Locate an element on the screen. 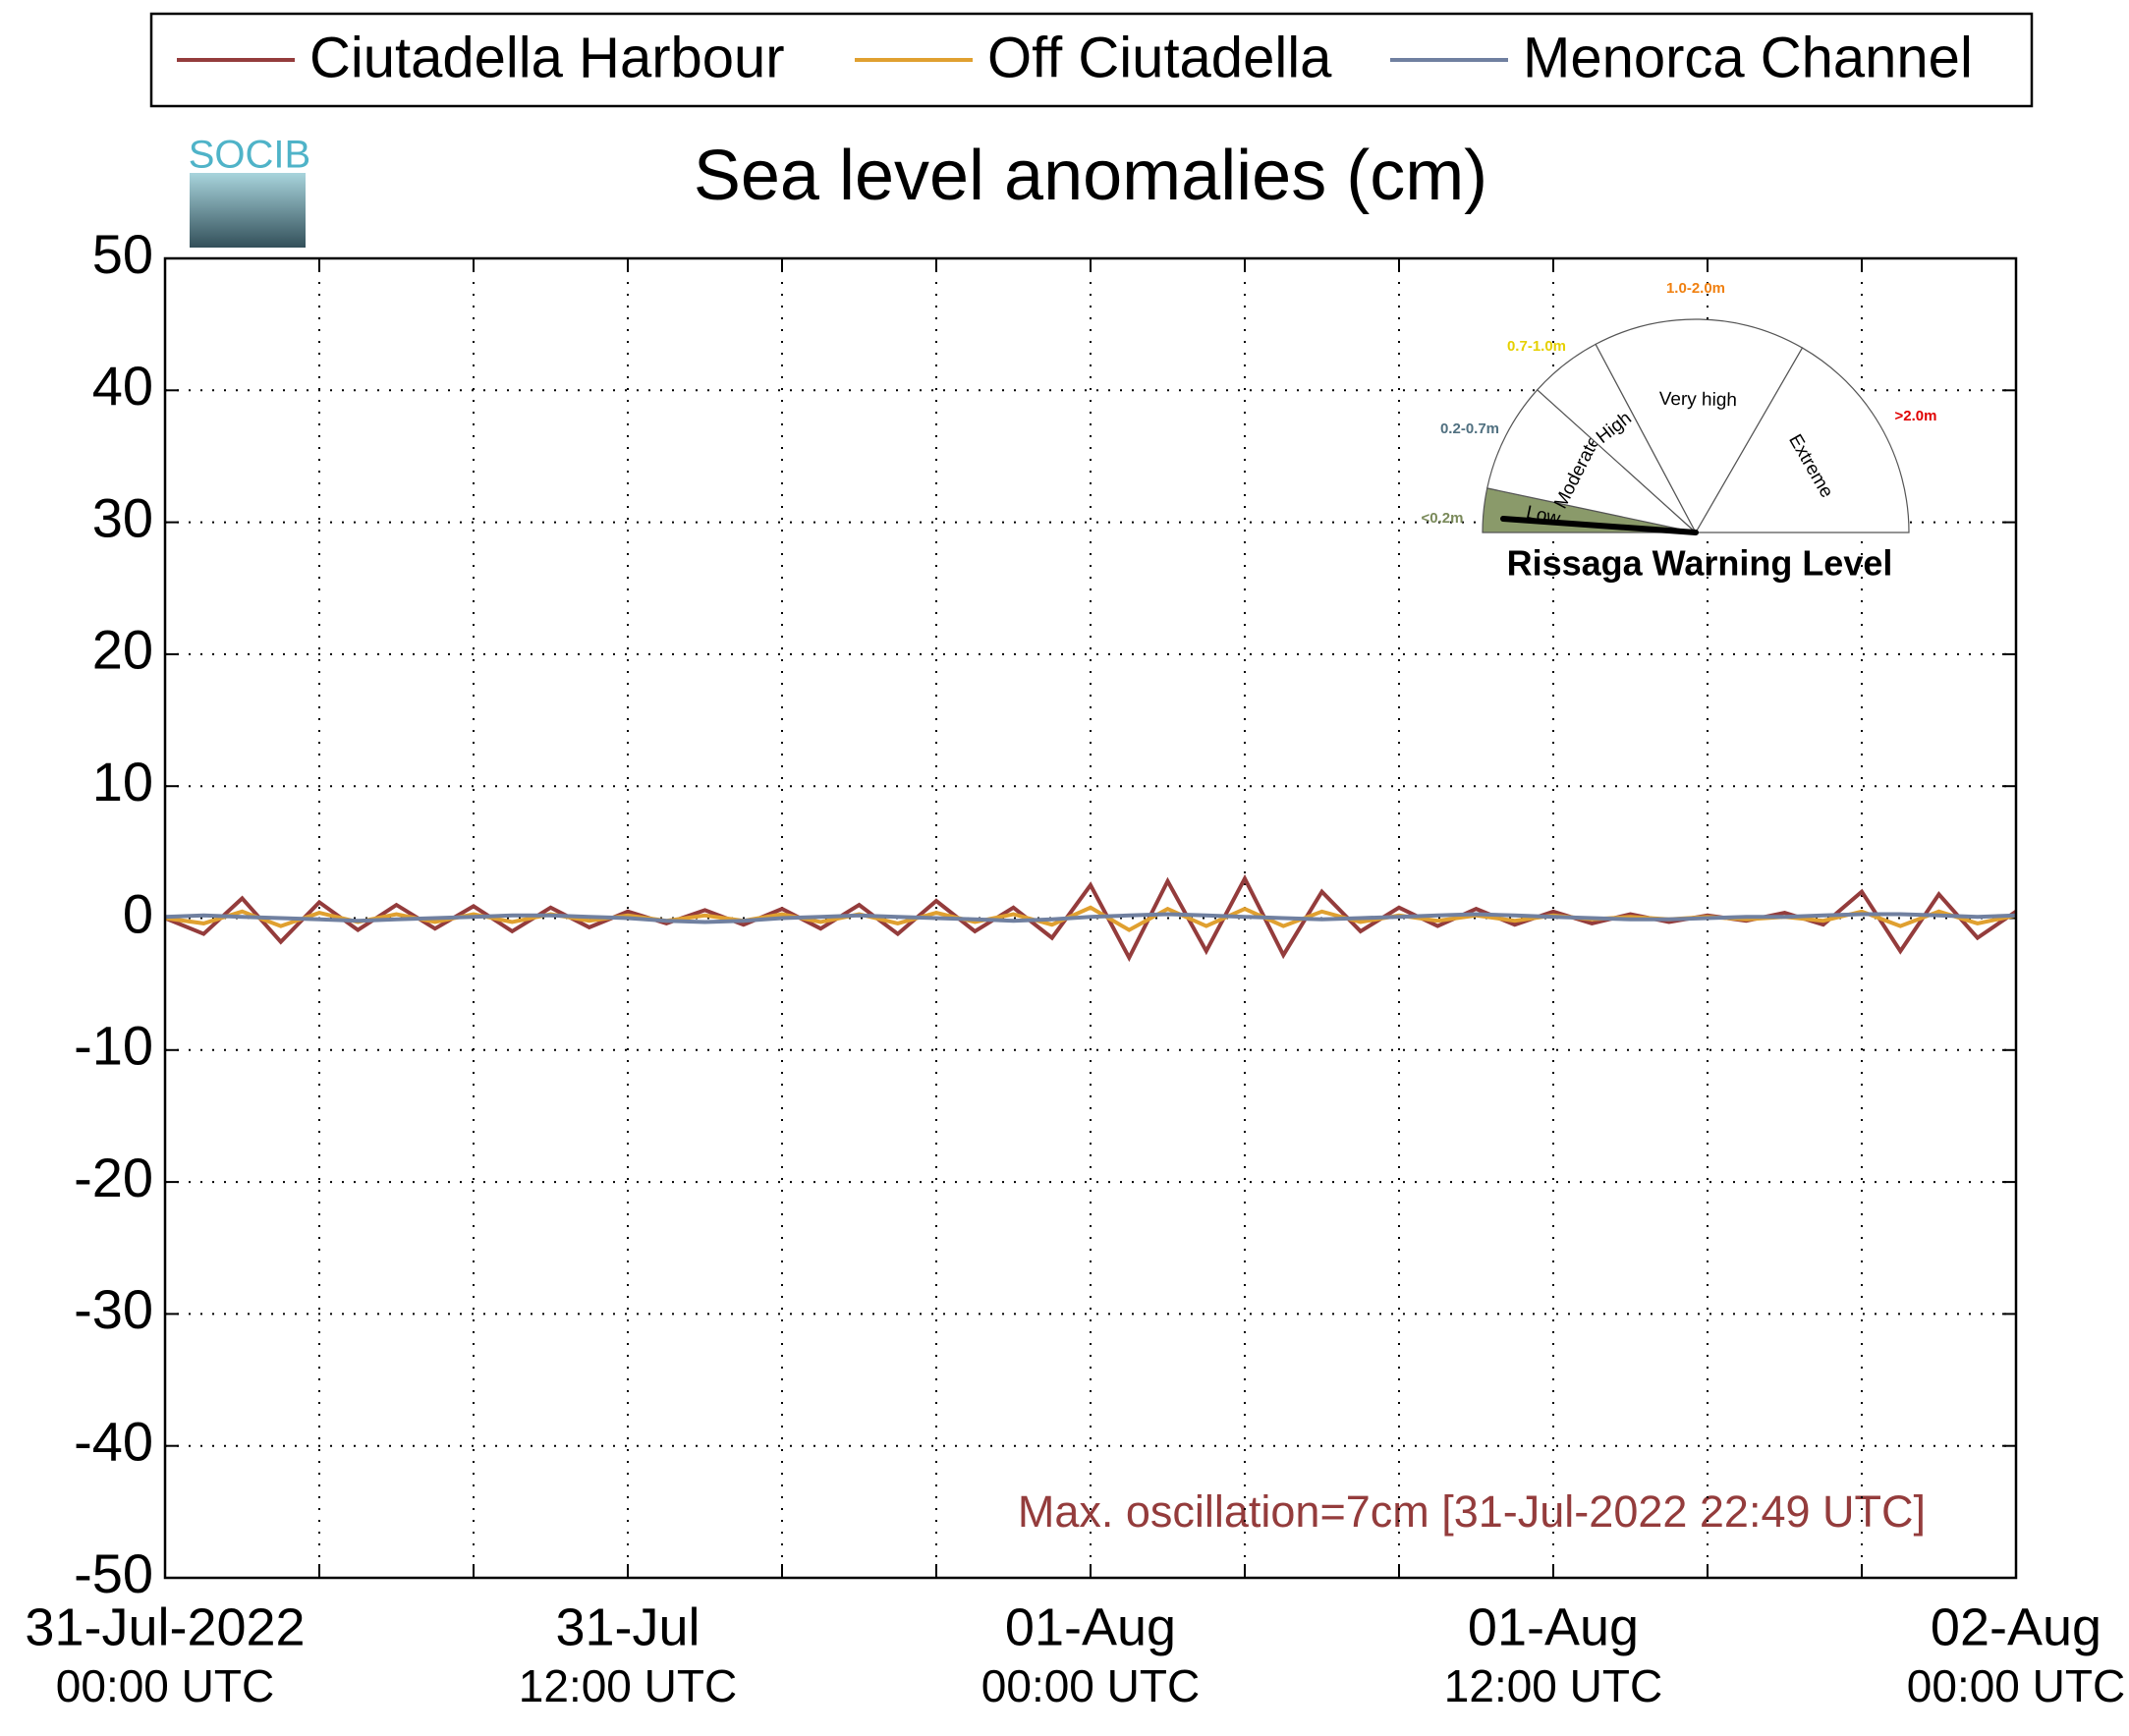 The height and width of the screenshot is (1736, 2129). y-tick-label: 10 is located at coordinates (122, 781).